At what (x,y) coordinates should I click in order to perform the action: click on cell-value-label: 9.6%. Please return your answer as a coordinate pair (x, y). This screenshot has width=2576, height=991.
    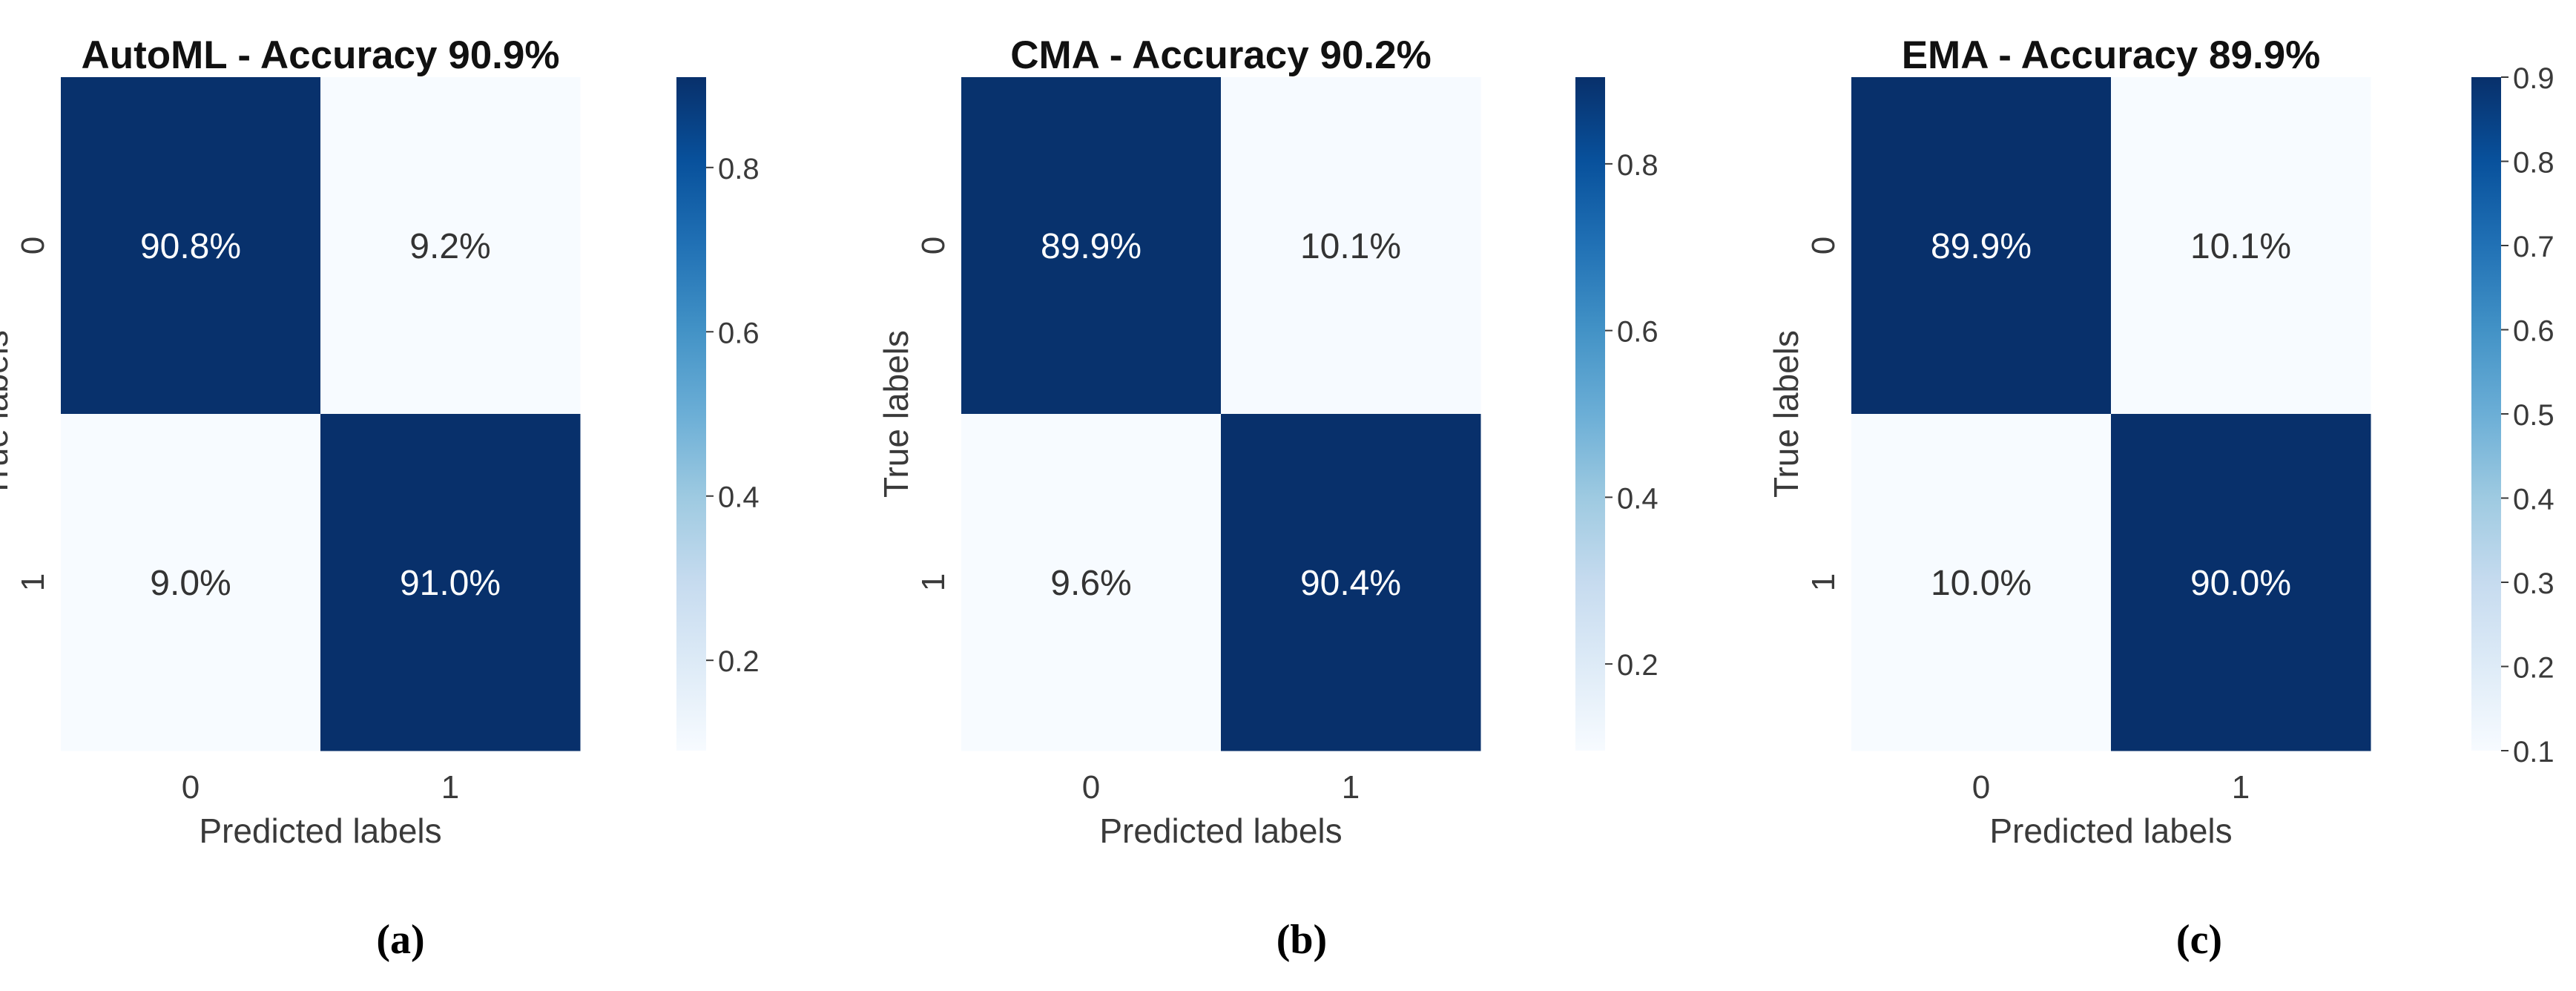
    Looking at the image, I should click on (1090, 583).